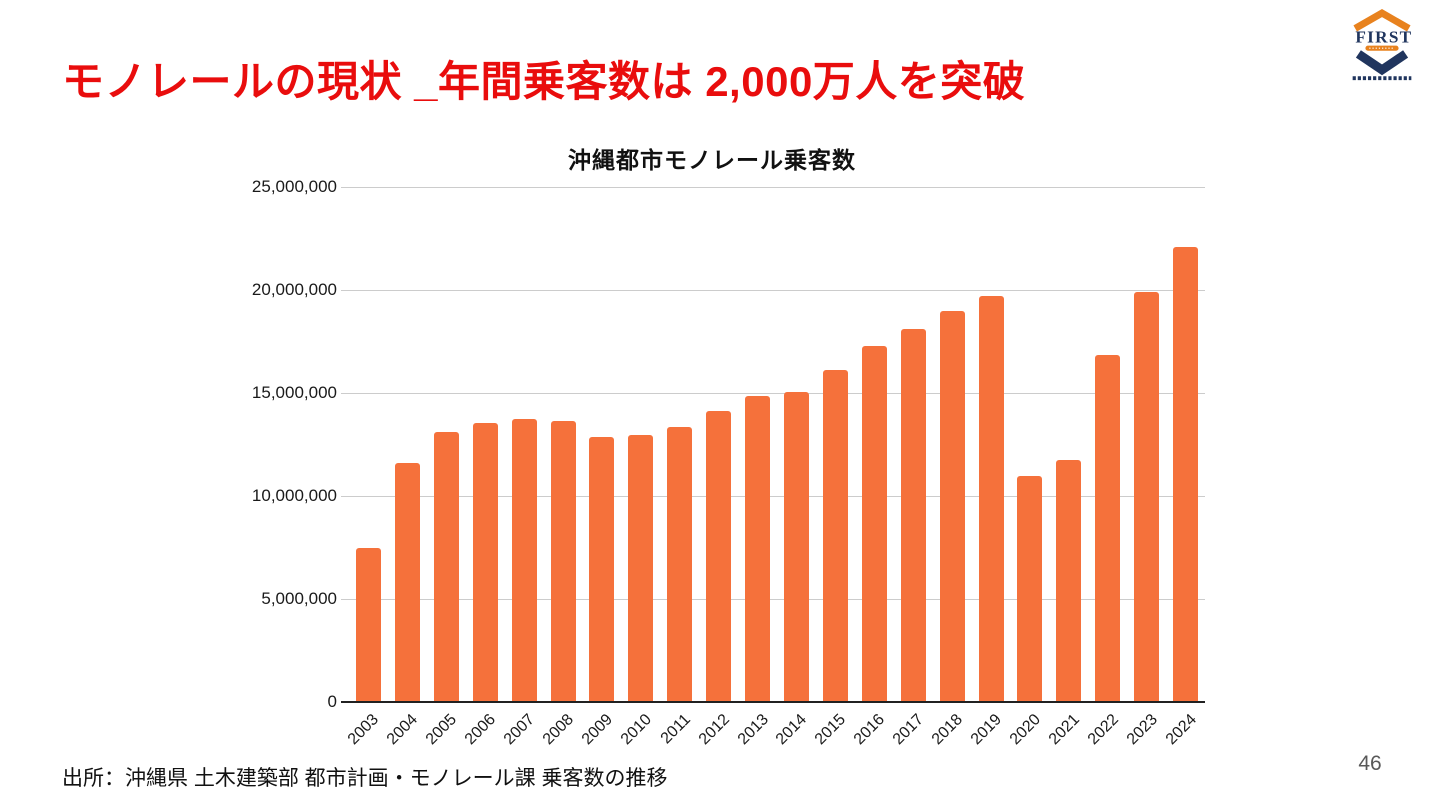 The image size is (1440, 810). Describe the element at coordinates (294, 186) in the screenshot. I see `y-tick-25000000: 25,000,000` at that location.